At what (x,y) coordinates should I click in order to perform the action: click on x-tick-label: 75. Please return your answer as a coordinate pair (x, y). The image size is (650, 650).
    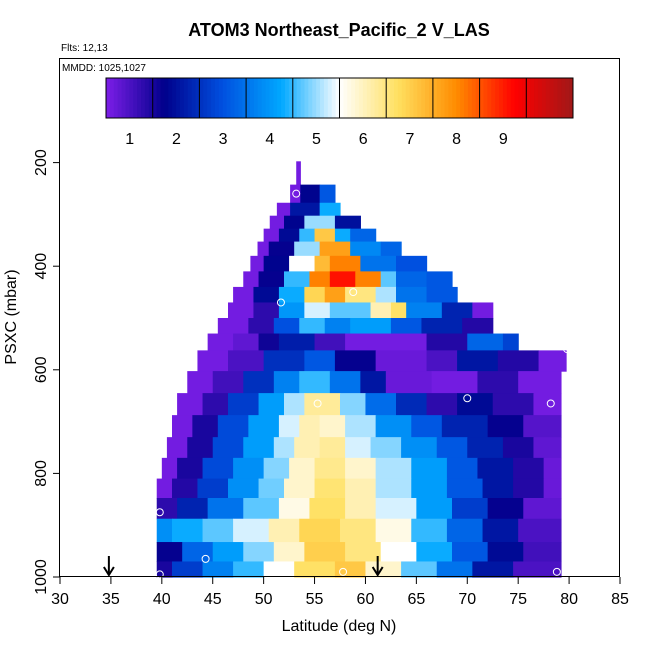
    Looking at the image, I should click on (518, 599).